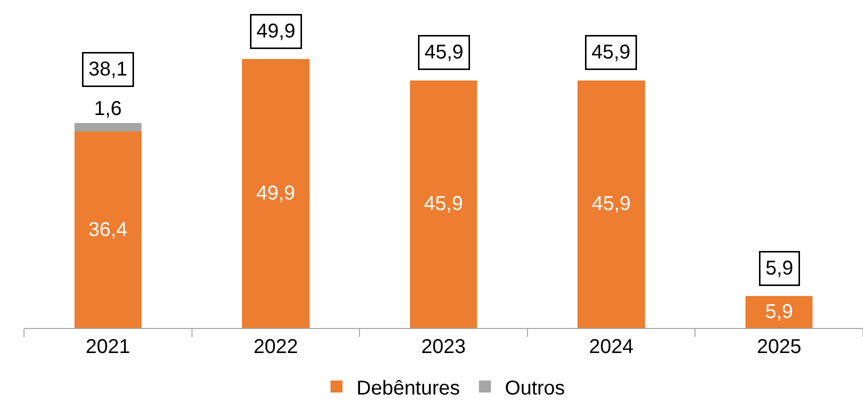 The width and height of the screenshot is (863, 406). I want to click on data-label: 49,9, so click(276, 193).